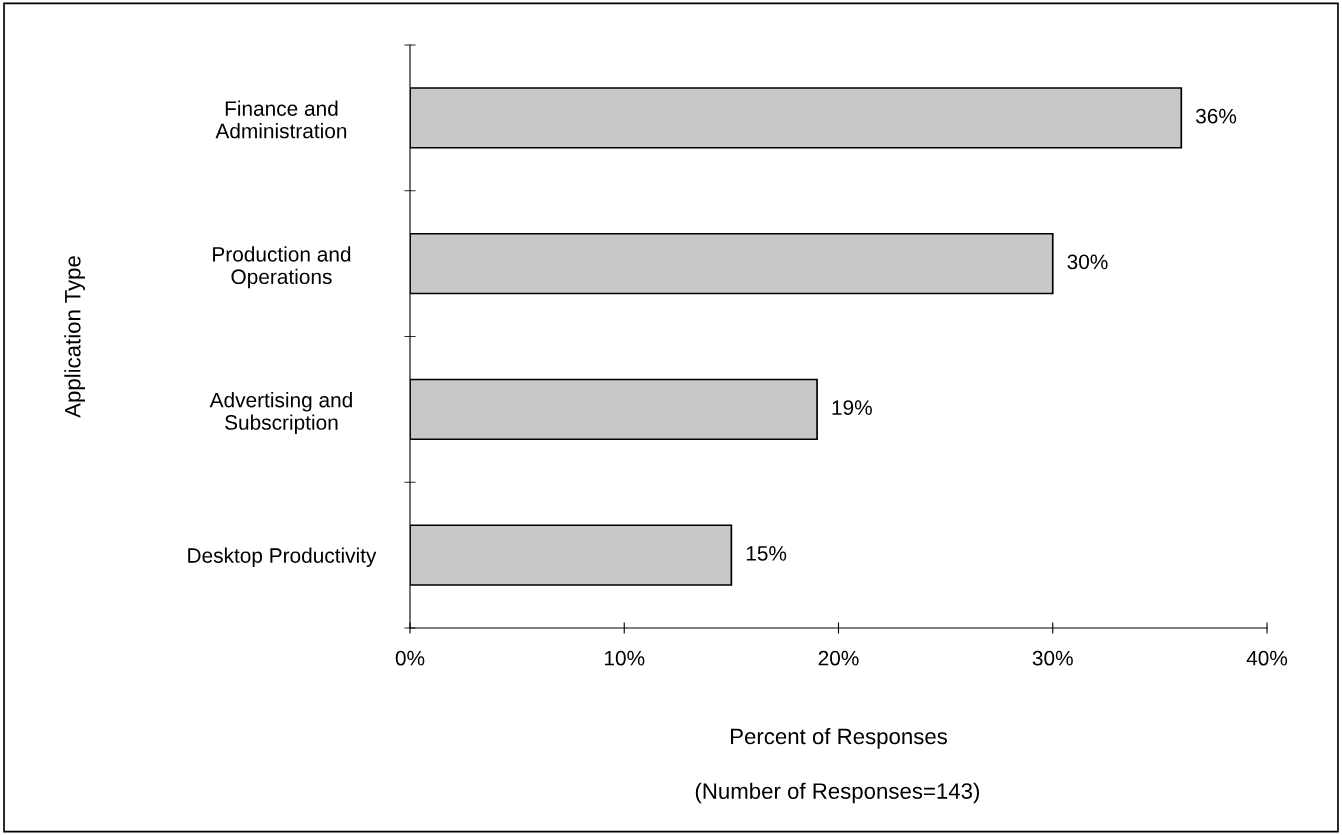 This screenshot has width=1342, height=835. I want to click on y-tick-label: Desktop Productivity, so click(282, 557).